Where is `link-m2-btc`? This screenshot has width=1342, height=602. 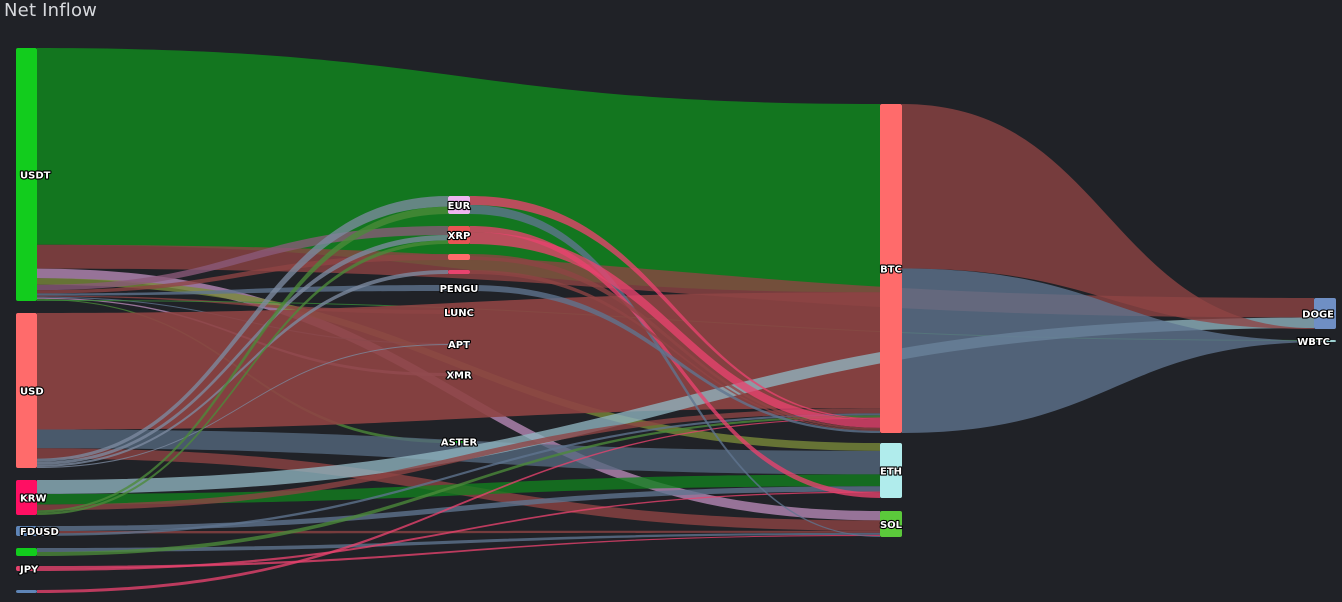
link-m2-btc is located at coordinates (675, 350).